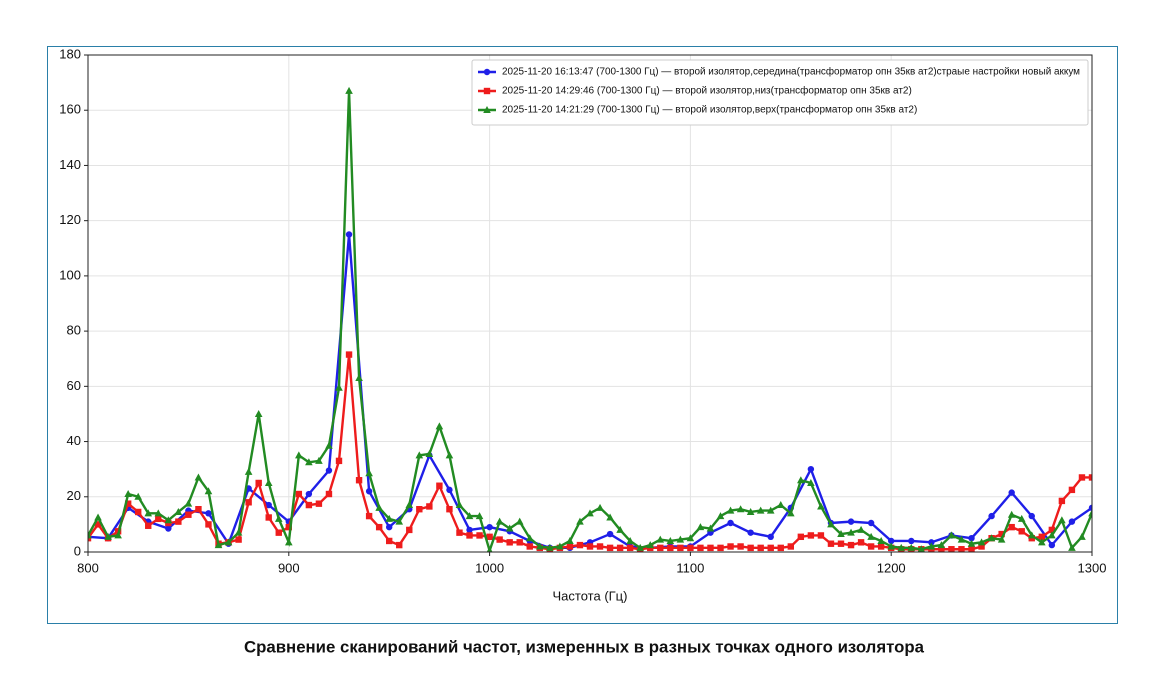 The width and height of the screenshot is (1168, 683). What do you see at coordinates (690, 567) in the screenshot?
I see `x-tick-label: 1100` at bounding box center [690, 567].